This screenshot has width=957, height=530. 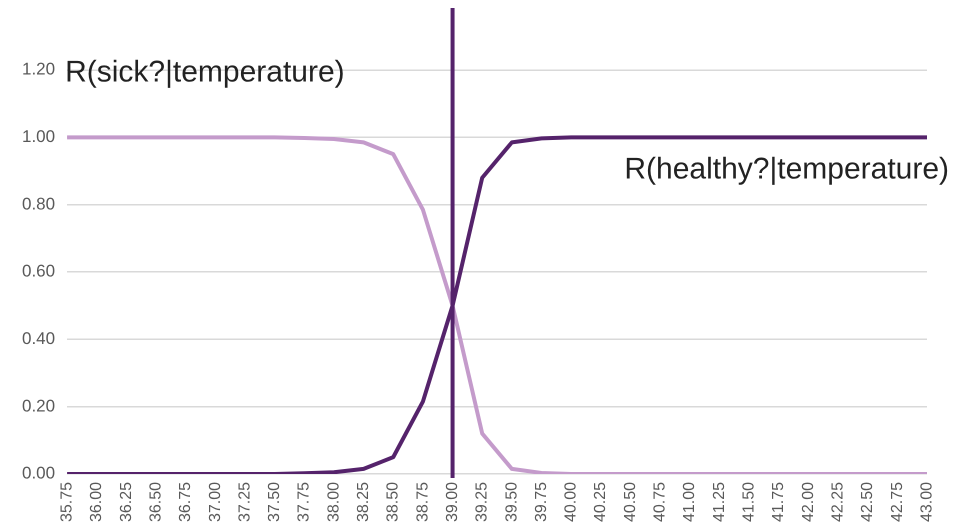 I want to click on x-tick-label: 40.75, so click(x=660, y=502).